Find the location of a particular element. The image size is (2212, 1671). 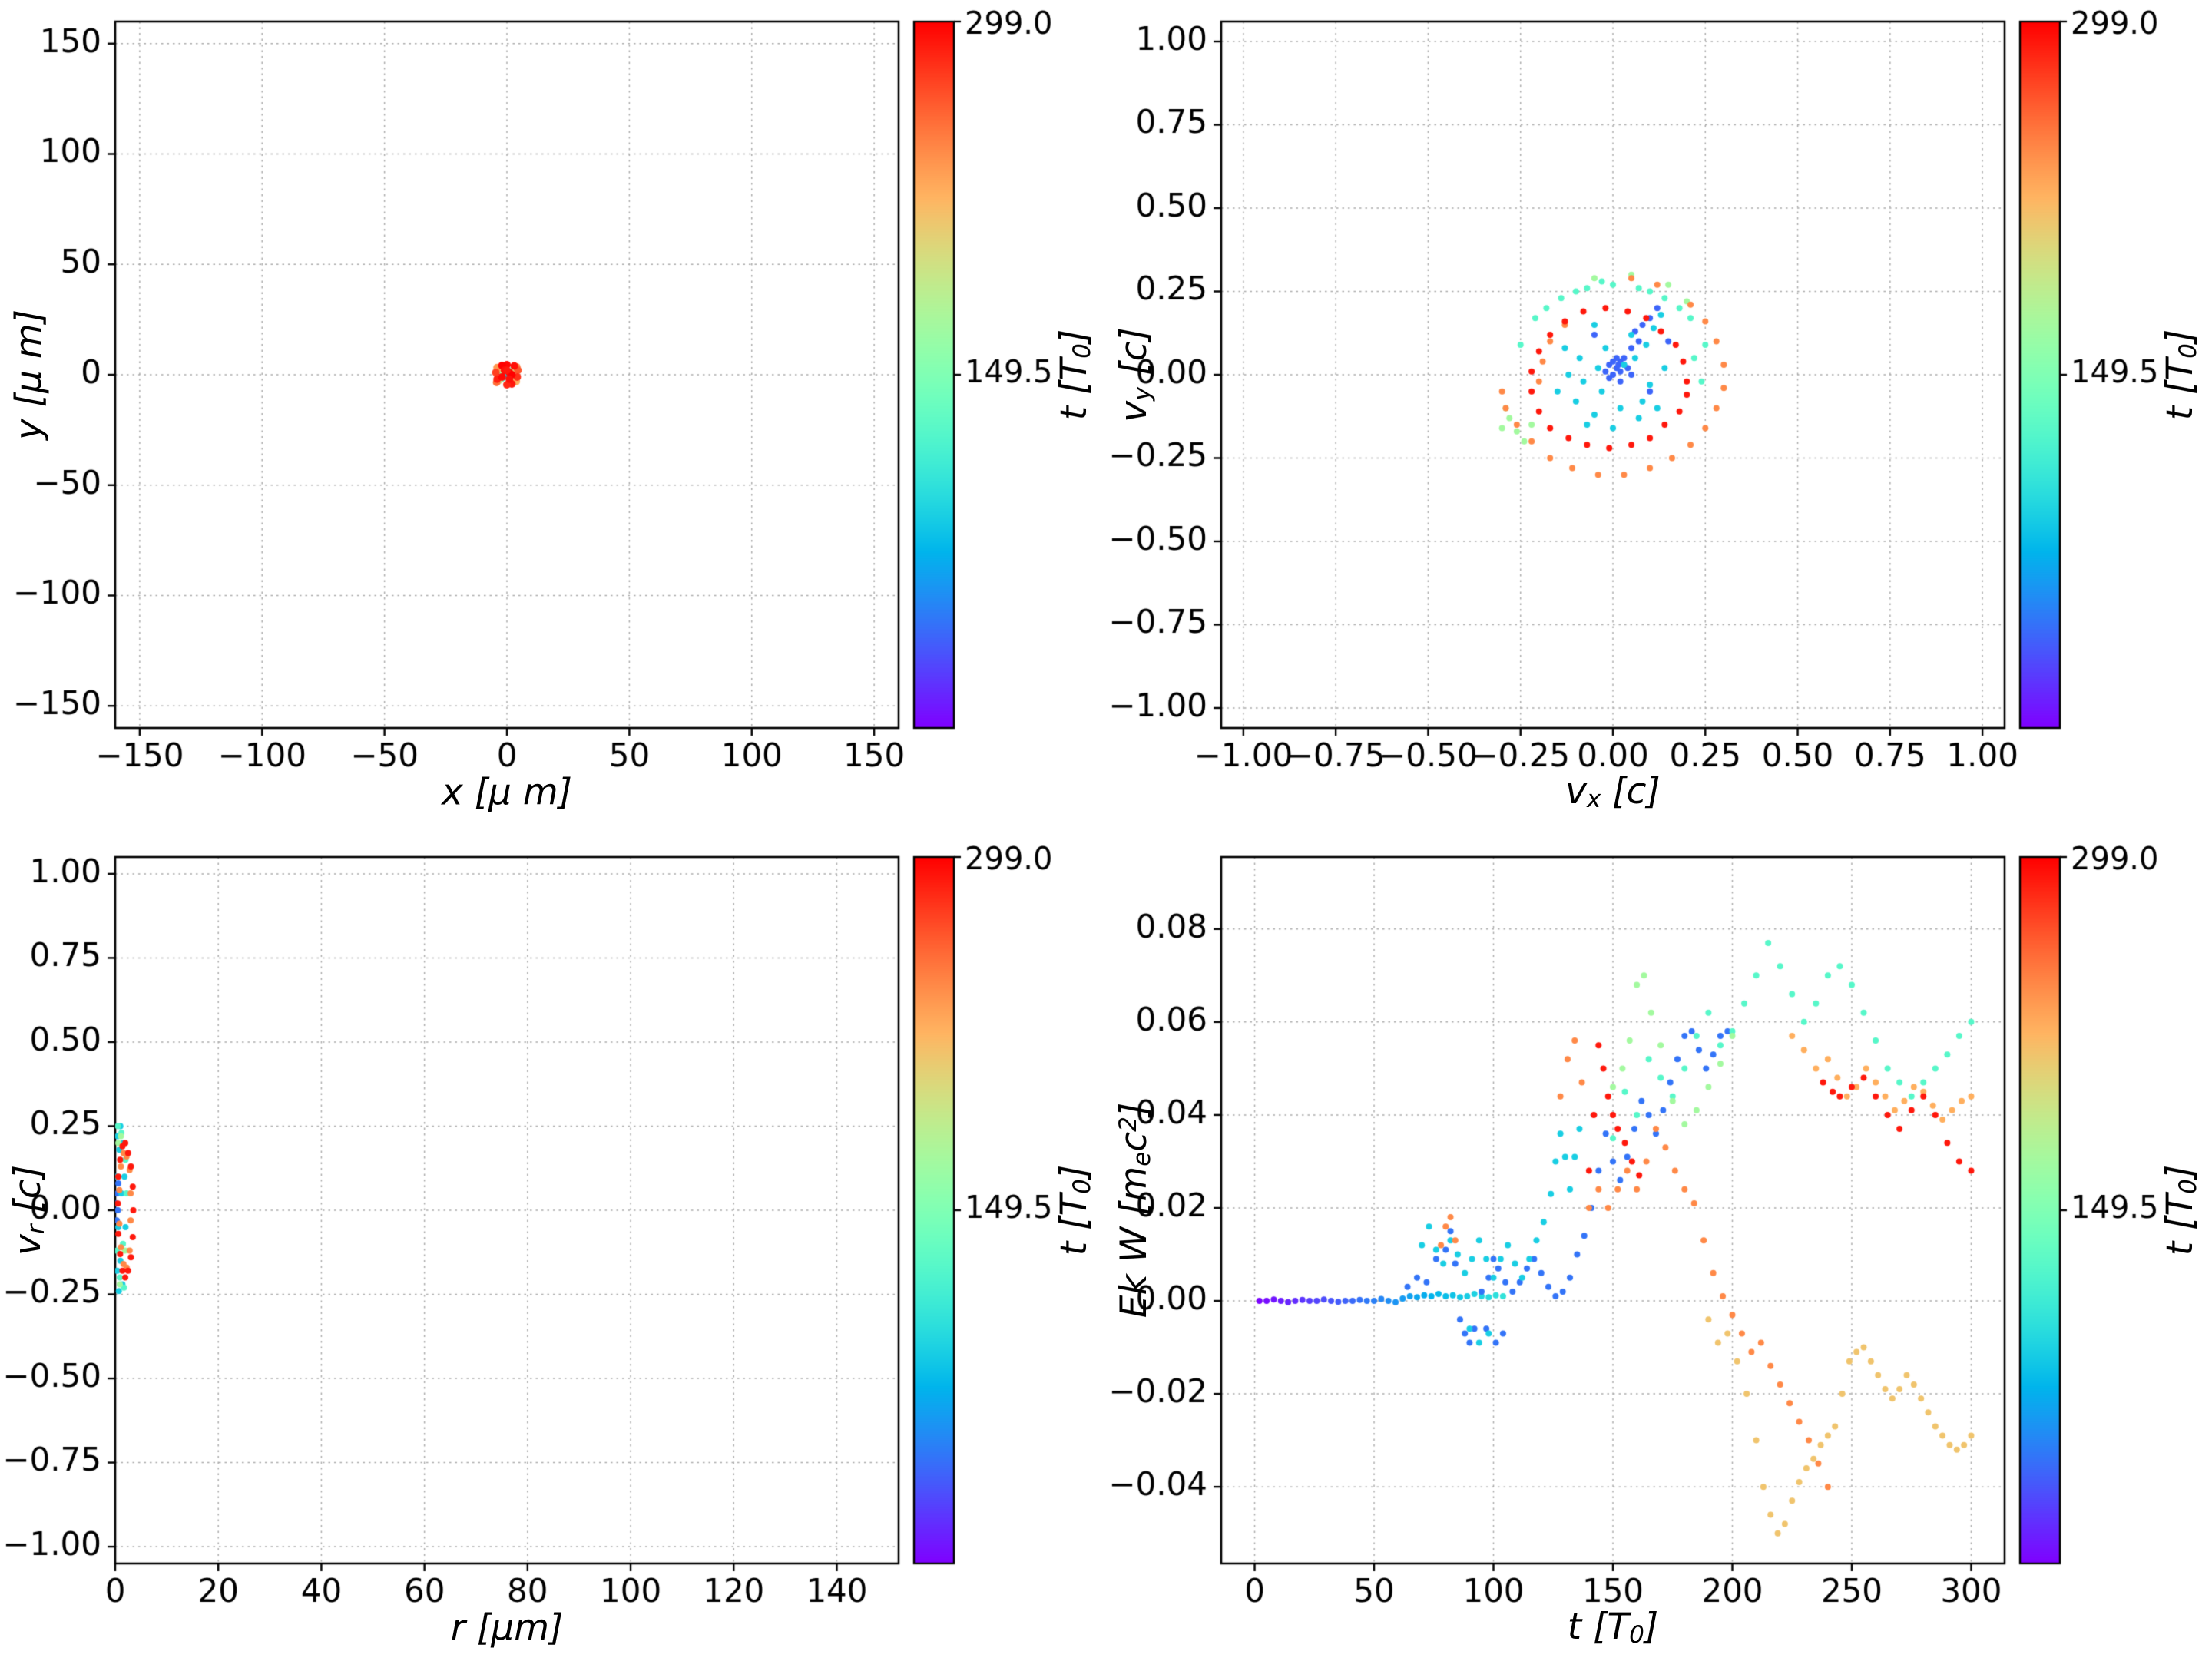

x-axis-label: r [μm] is located at coordinates (507, 1627).